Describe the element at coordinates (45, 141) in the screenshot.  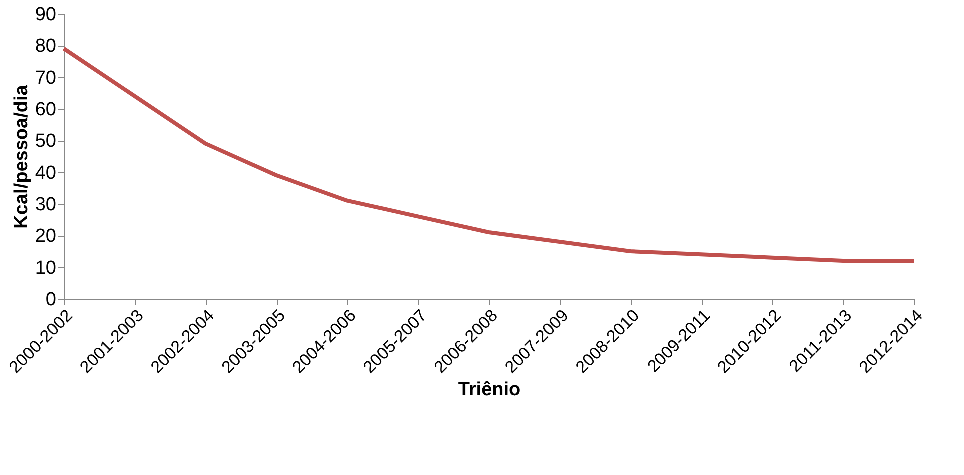
I see `y-tick-label: 50` at that location.